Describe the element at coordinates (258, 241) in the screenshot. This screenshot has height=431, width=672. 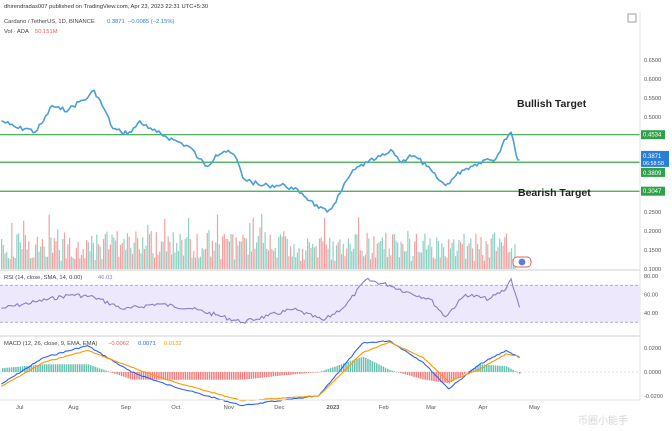
I see `volume-bars` at that location.